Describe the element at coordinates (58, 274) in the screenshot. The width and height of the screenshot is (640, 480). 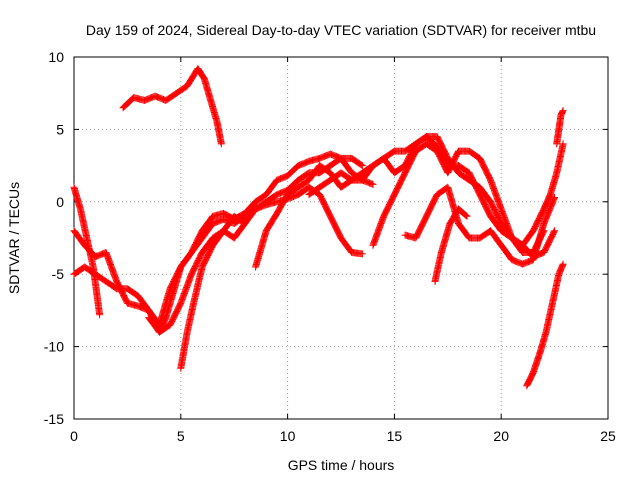
I see `y-tick-label: -5` at that location.